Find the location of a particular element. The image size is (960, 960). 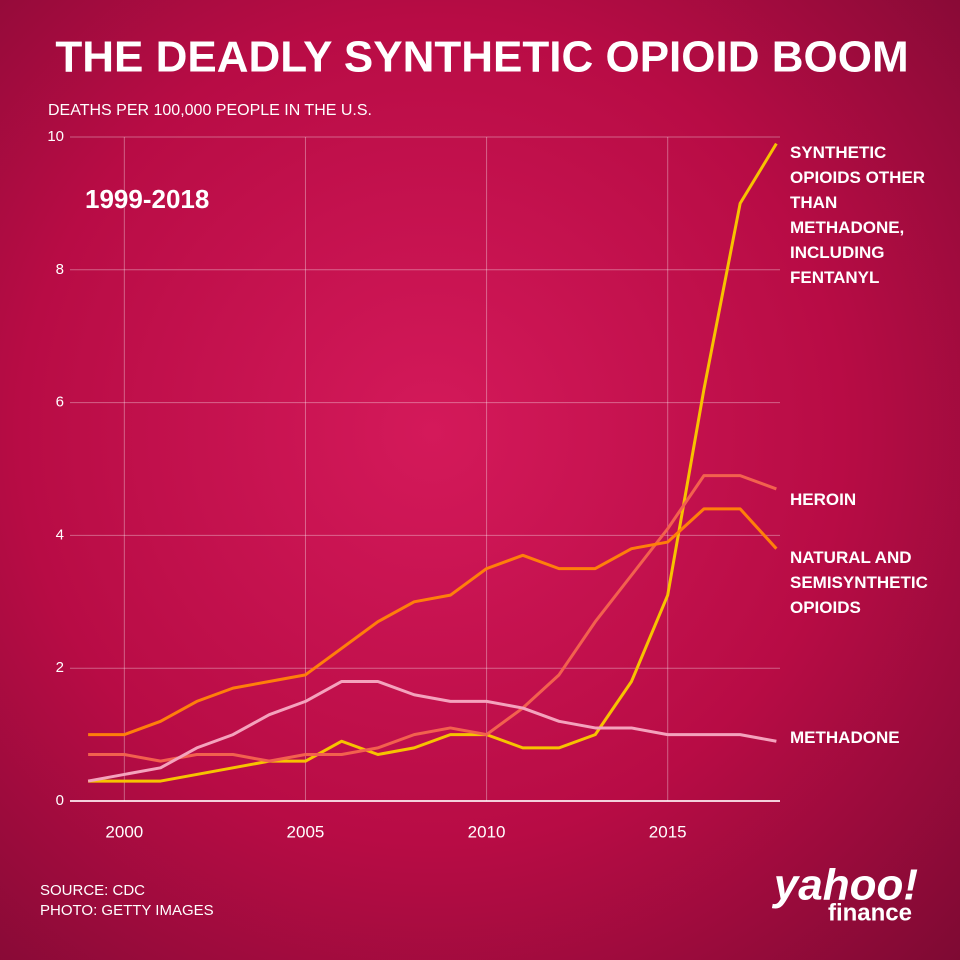

series-label: METHADONE is located at coordinates (845, 737).